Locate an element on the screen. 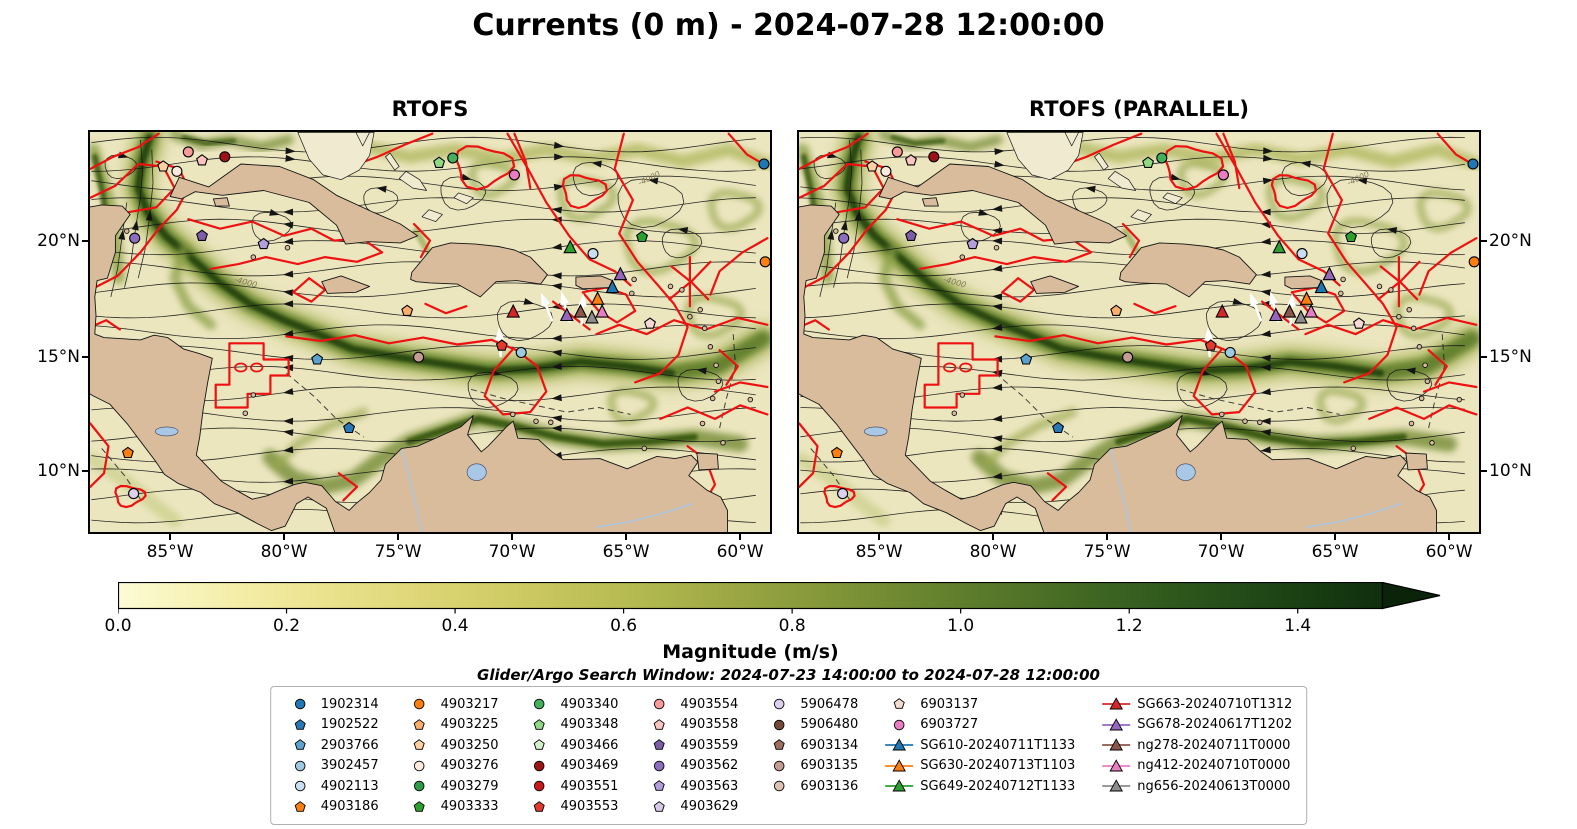 Image resolution: width=1577 pixels, height=829 pixels. colorbar-tick-label: 1.0 is located at coordinates (961, 626).